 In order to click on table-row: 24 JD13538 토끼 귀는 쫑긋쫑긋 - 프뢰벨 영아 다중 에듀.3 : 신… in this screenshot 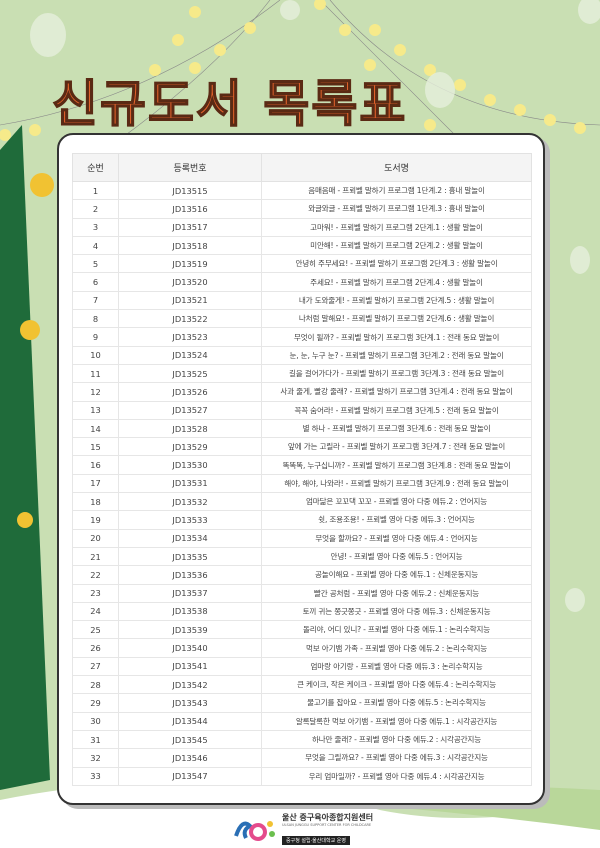, I will do `click(302, 611)`.